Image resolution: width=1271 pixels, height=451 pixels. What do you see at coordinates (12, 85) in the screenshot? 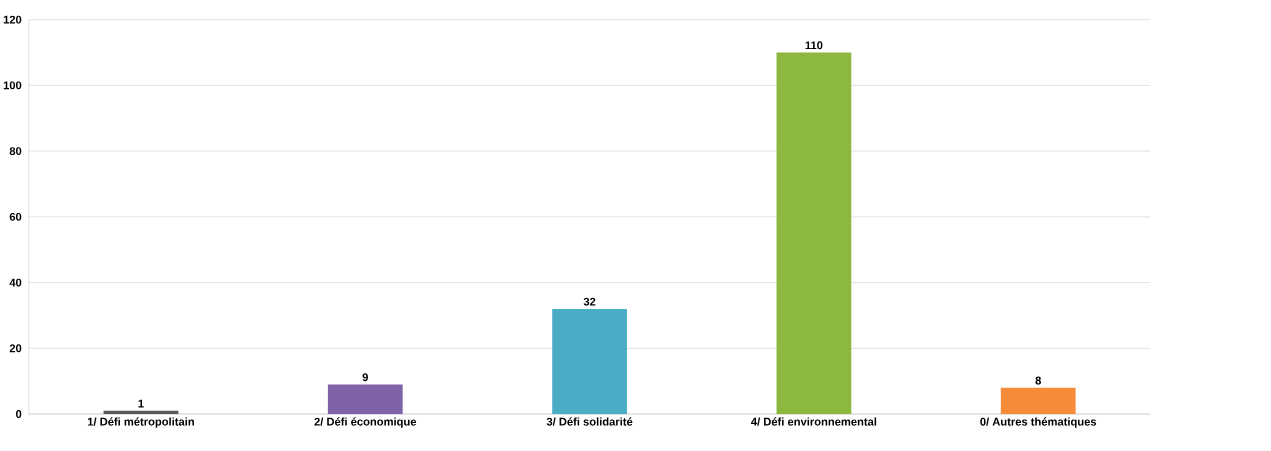
I see `y-tick-label: 100` at bounding box center [12, 85].